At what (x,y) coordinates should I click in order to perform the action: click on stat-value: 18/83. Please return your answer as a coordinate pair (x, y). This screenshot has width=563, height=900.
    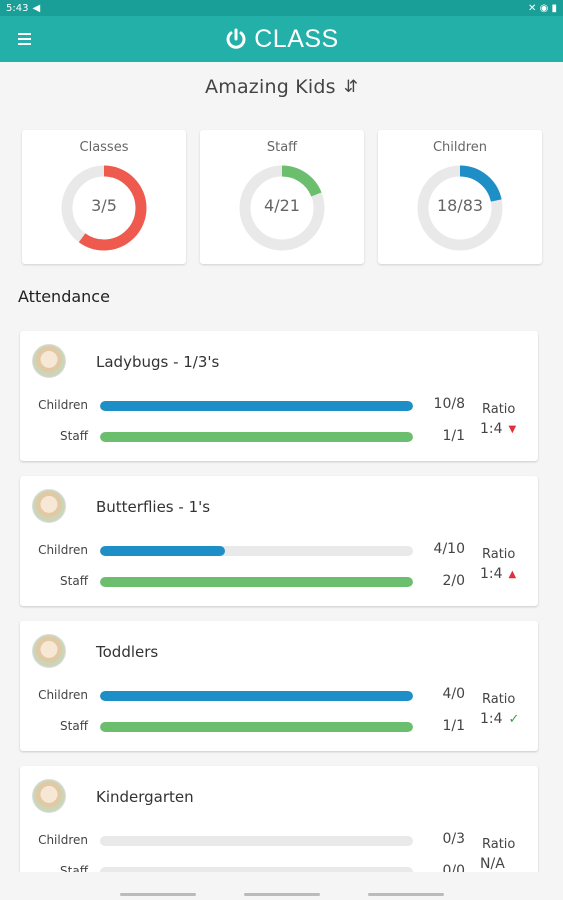
    Looking at the image, I should click on (460, 205).